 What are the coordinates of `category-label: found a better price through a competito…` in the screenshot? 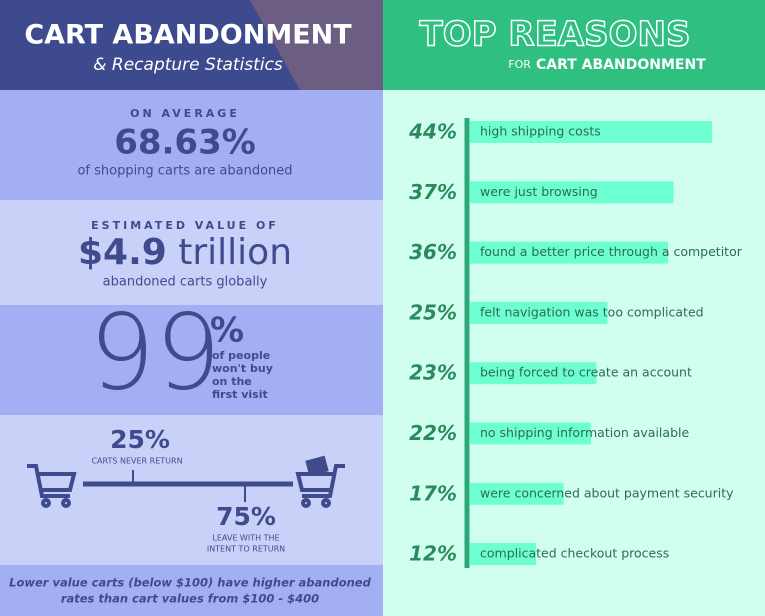 It's located at (611, 251).